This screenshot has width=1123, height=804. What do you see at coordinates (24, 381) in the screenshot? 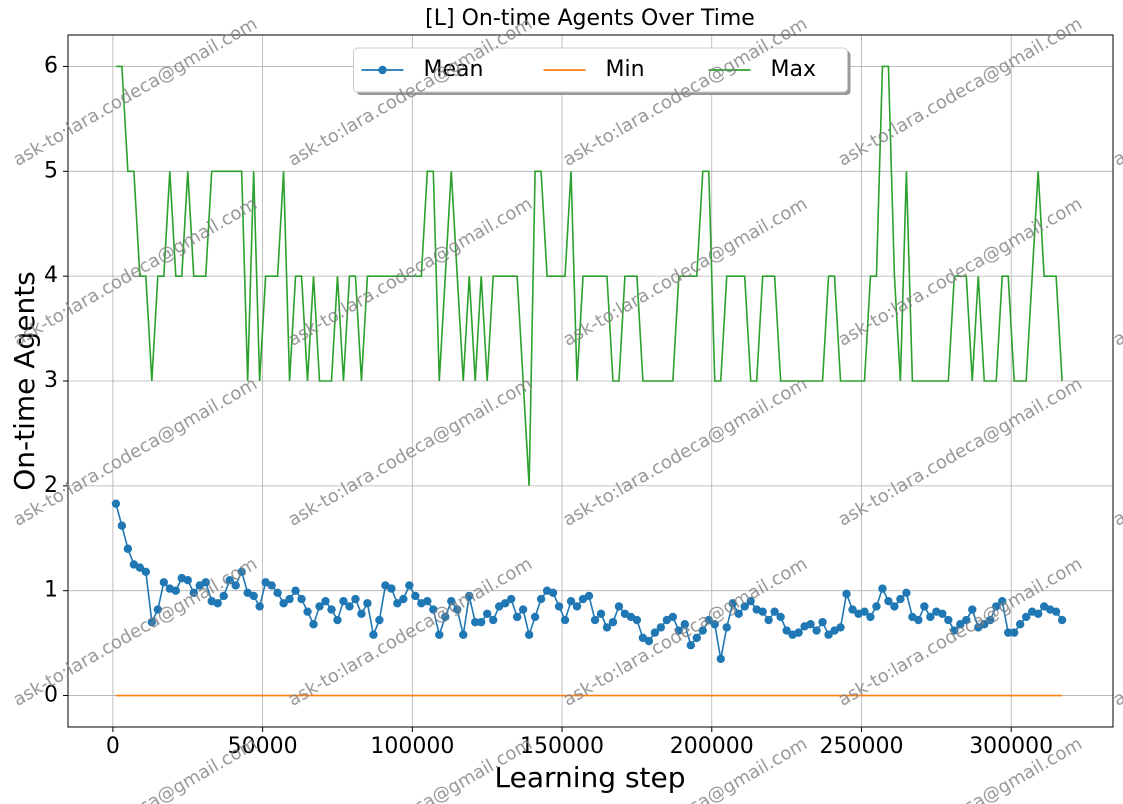
I see `y-axis-label: On-time Agents` at bounding box center [24, 381].